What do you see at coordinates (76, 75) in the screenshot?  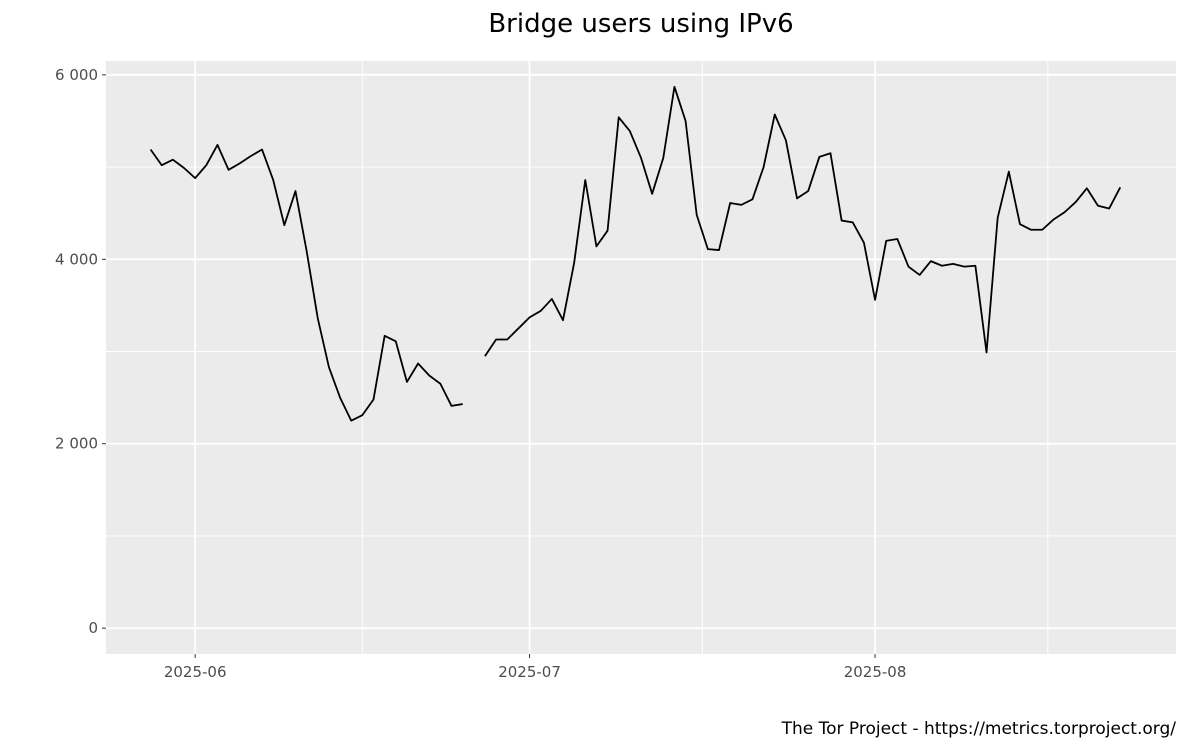 I see `y-tick-label: 6 000` at bounding box center [76, 75].